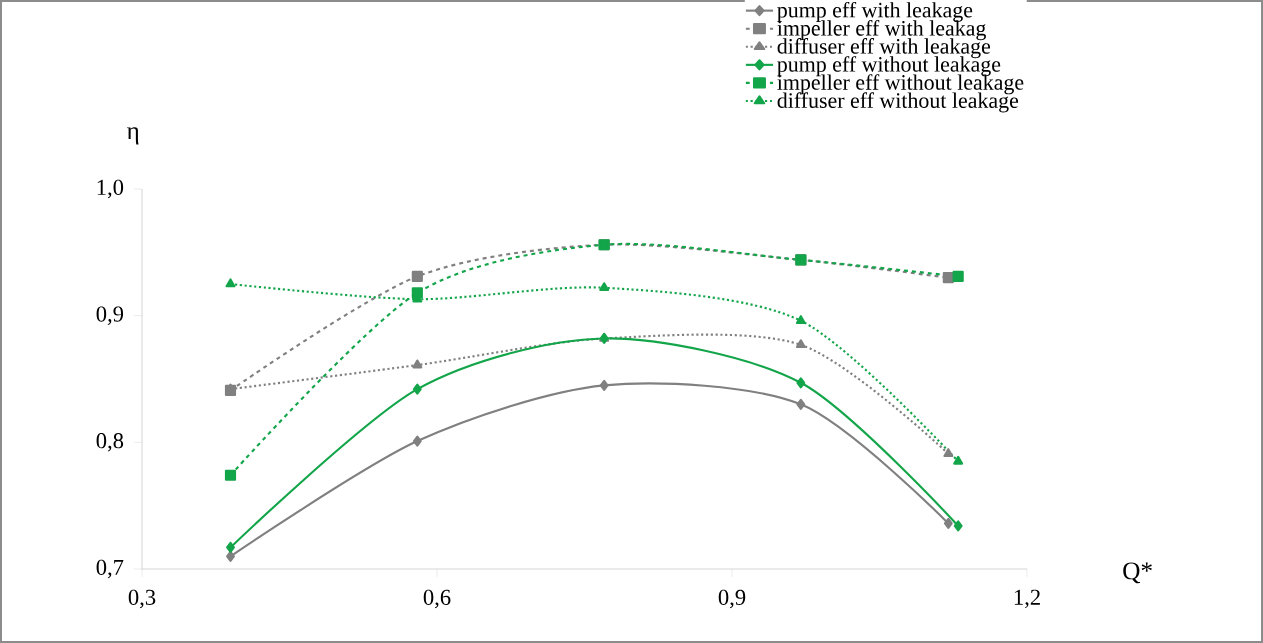  What do you see at coordinates (732, 599) in the screenshot?
I see `x-tick-label: 0,9` at bounding box center [732, 599].